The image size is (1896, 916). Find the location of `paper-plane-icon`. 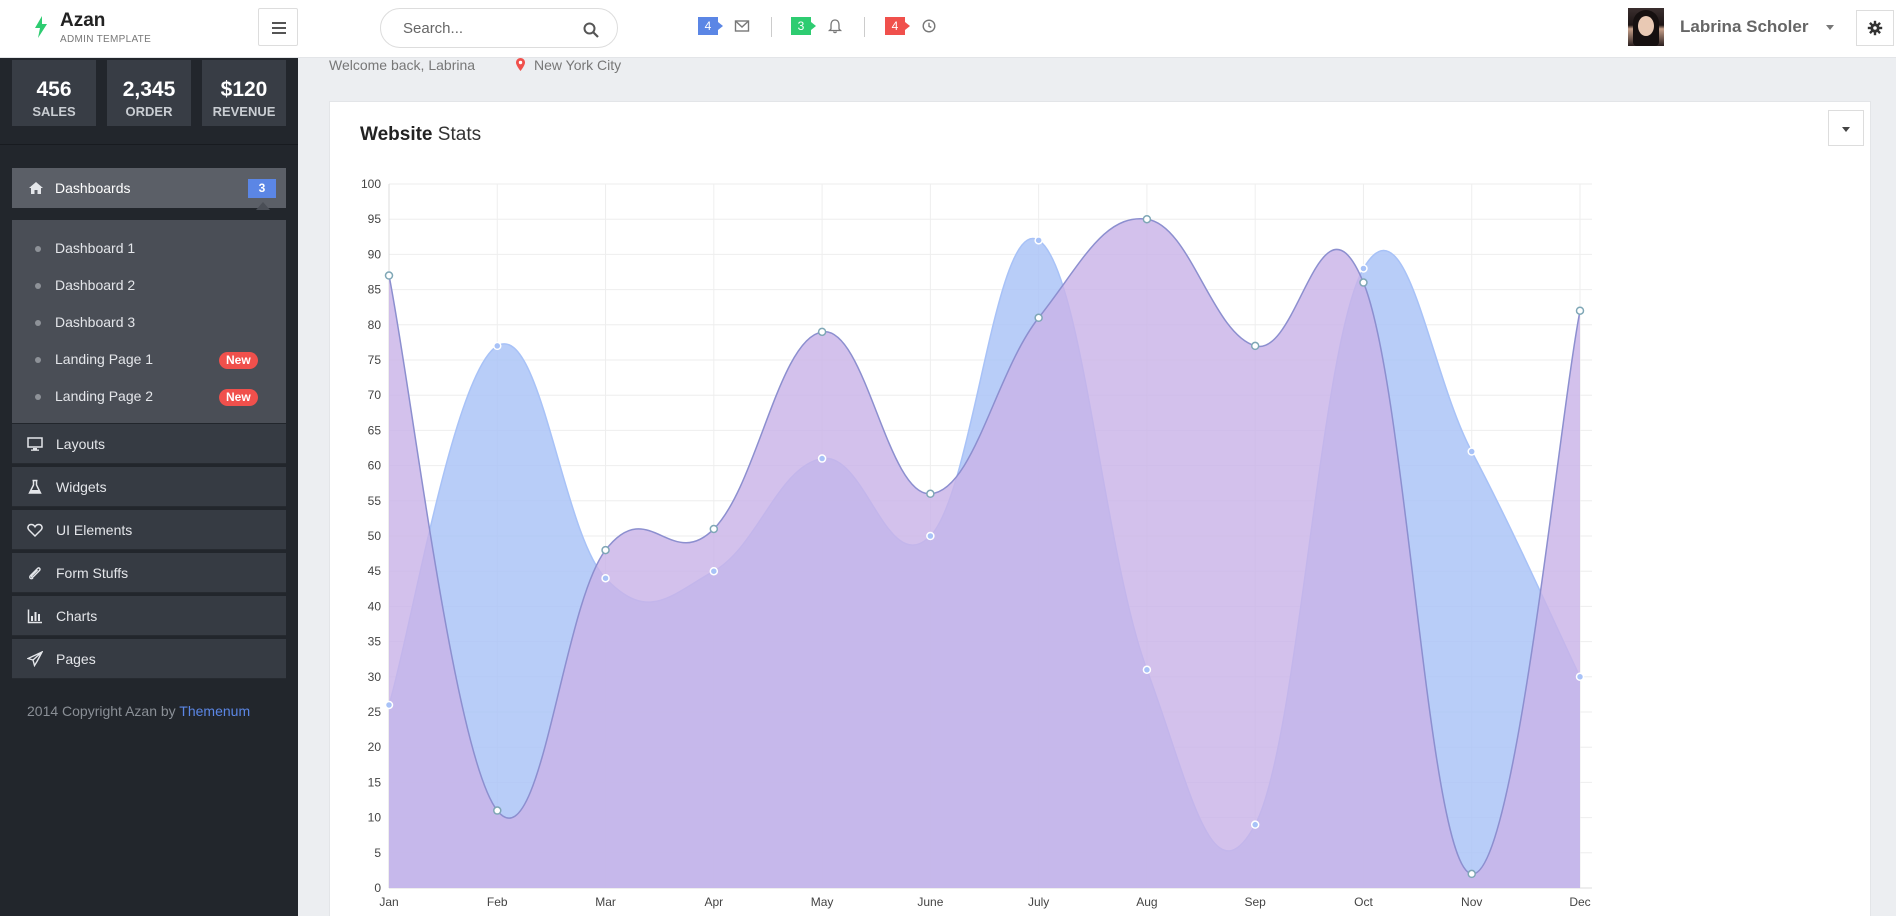

paper-plane-icon is located at coordinates (35, 659).